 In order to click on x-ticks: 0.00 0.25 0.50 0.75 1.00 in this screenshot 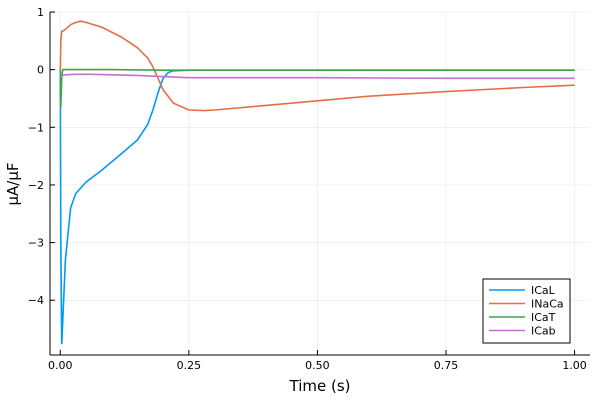, I will do `click(317, 361)`.